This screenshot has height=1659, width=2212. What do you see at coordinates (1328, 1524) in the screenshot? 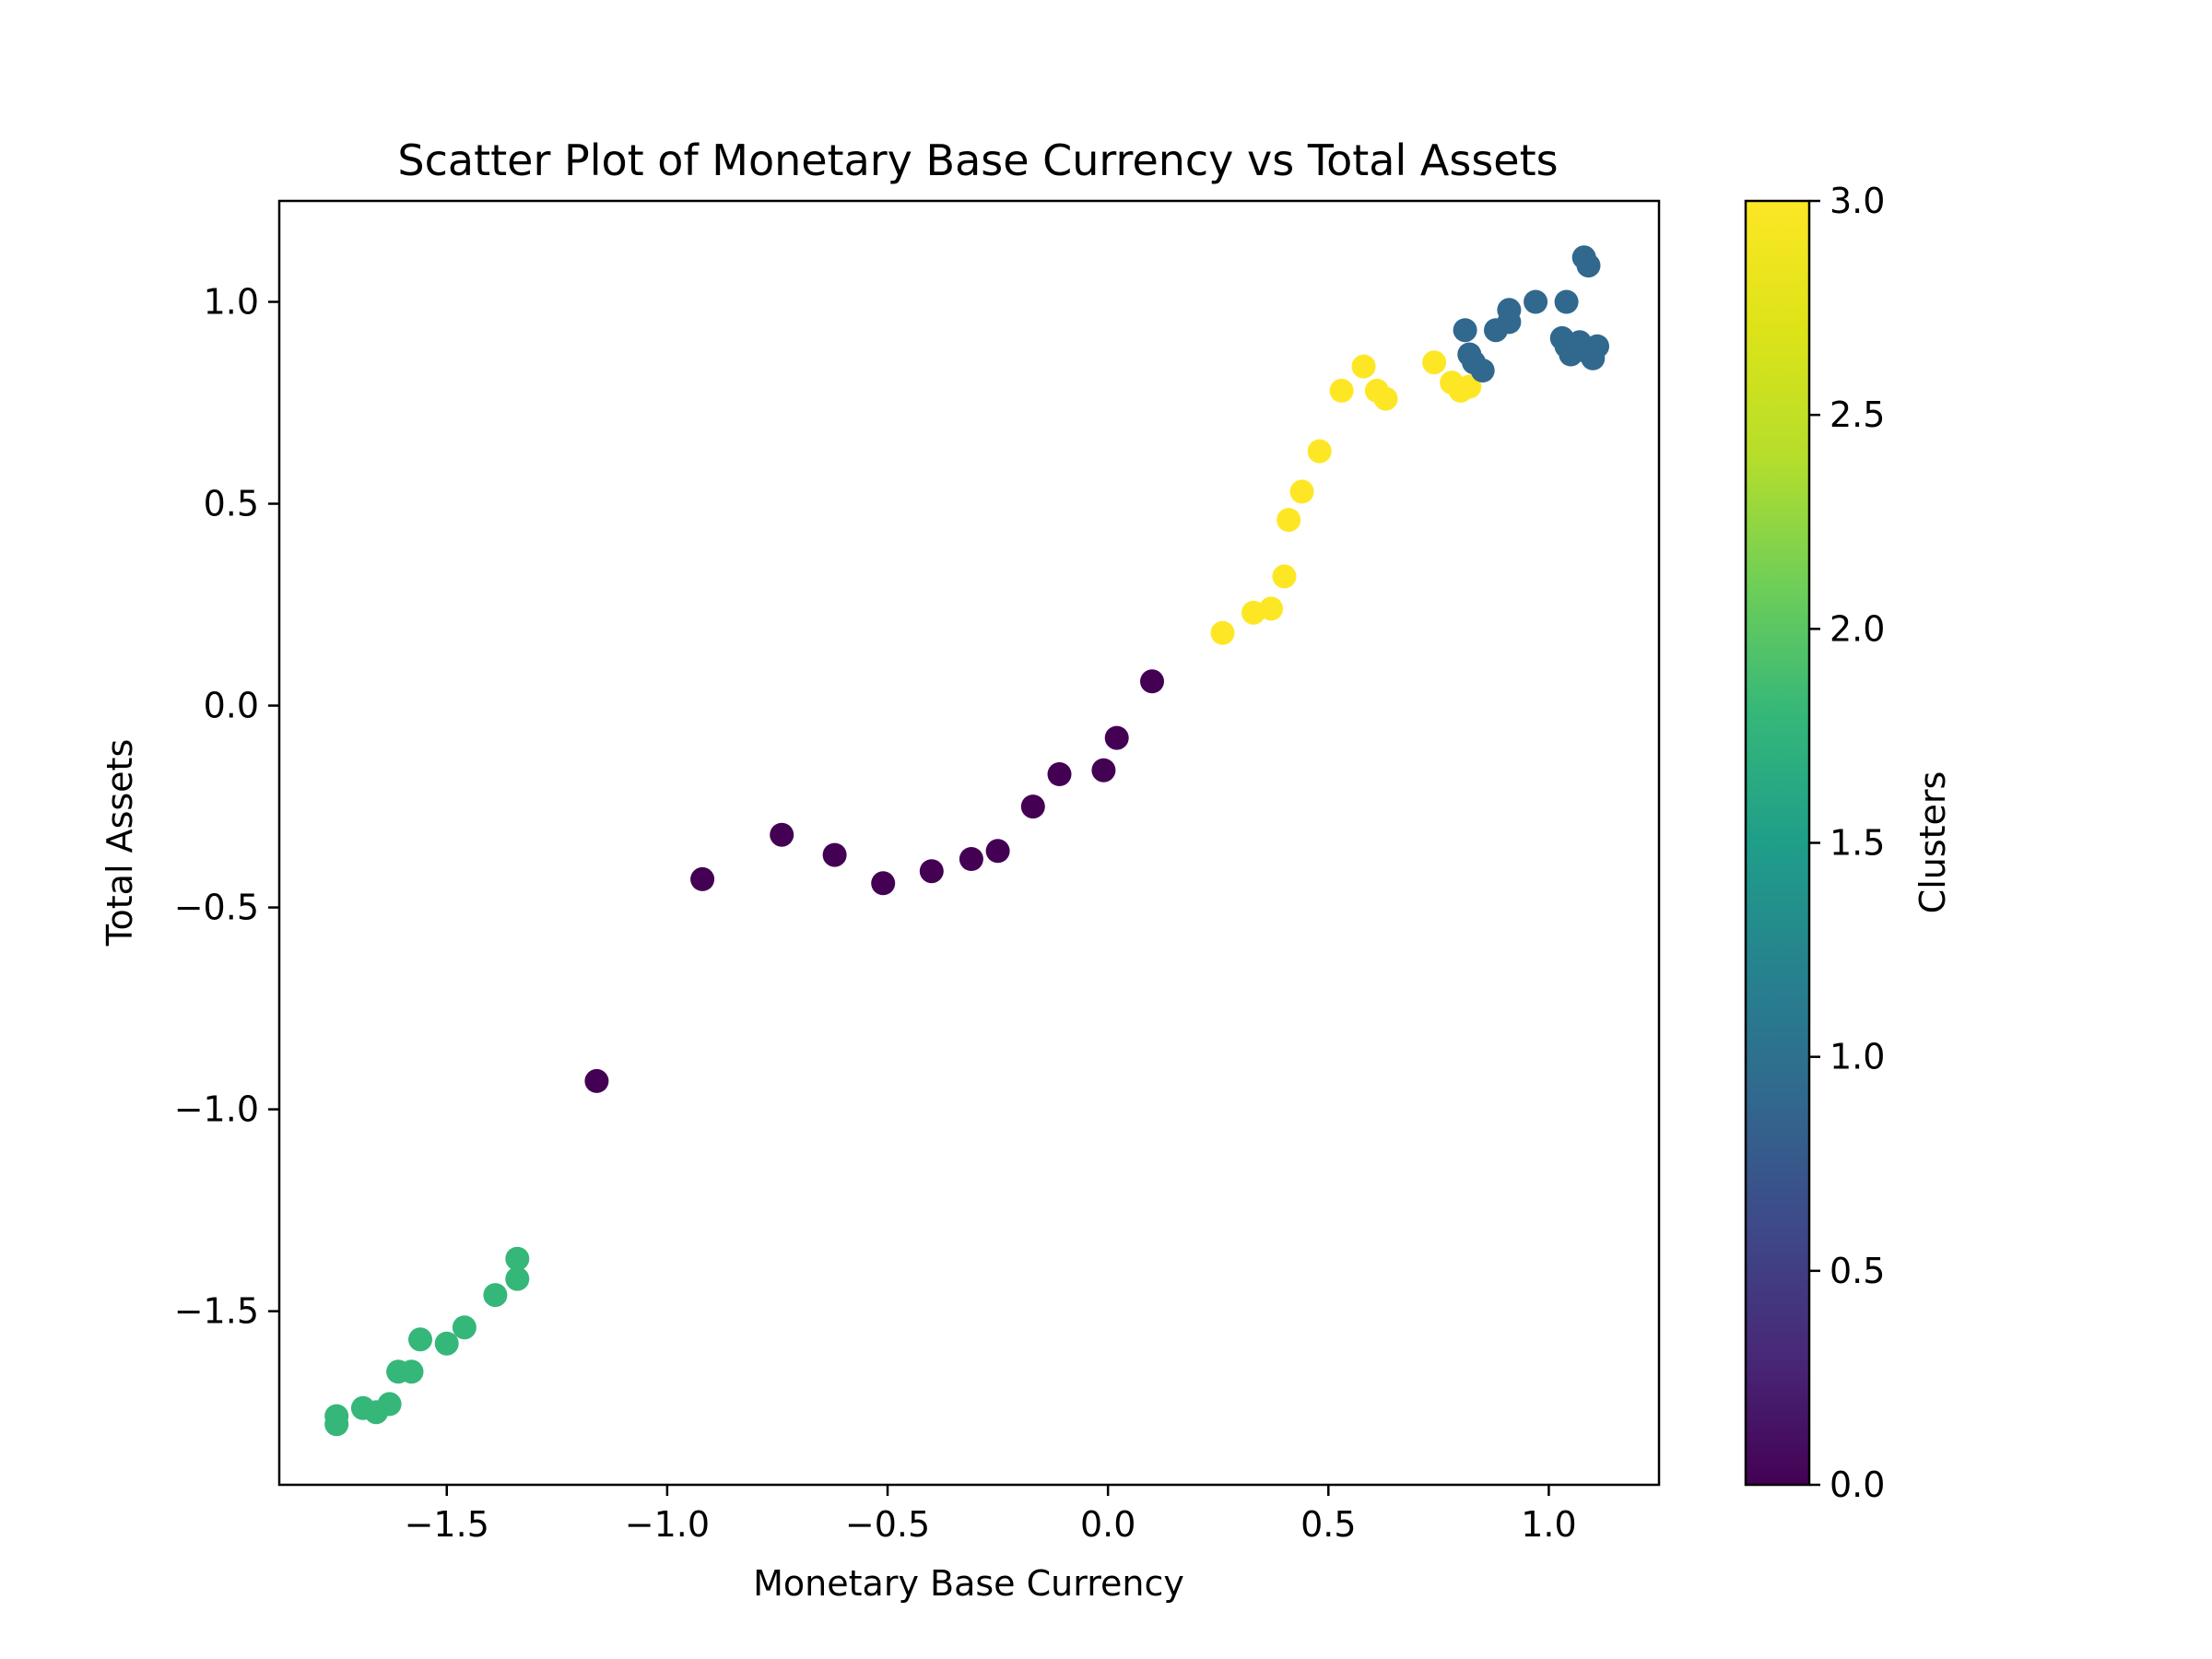
I see `x-tick-label: 0.5` at bounding box center [1328, 1524].